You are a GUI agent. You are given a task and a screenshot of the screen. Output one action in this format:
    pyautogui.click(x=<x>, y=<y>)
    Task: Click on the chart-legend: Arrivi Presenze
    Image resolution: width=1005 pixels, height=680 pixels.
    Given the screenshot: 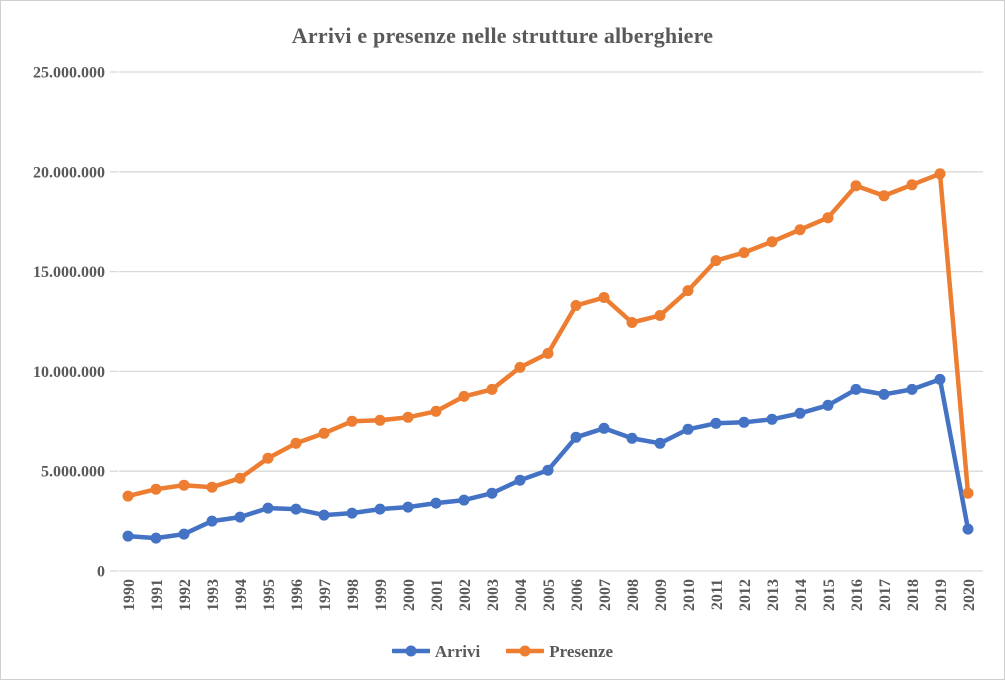 What is the action you would take?
    pyautogui.click(x=502, y=651)
    